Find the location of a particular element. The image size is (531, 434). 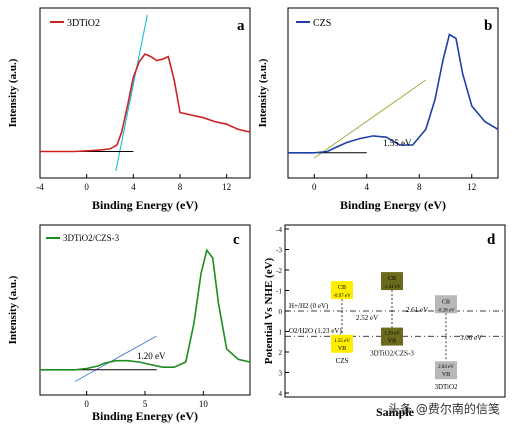

panel-c-ylabel: Intensity (a.u.) is located at coordinates (13, 309).